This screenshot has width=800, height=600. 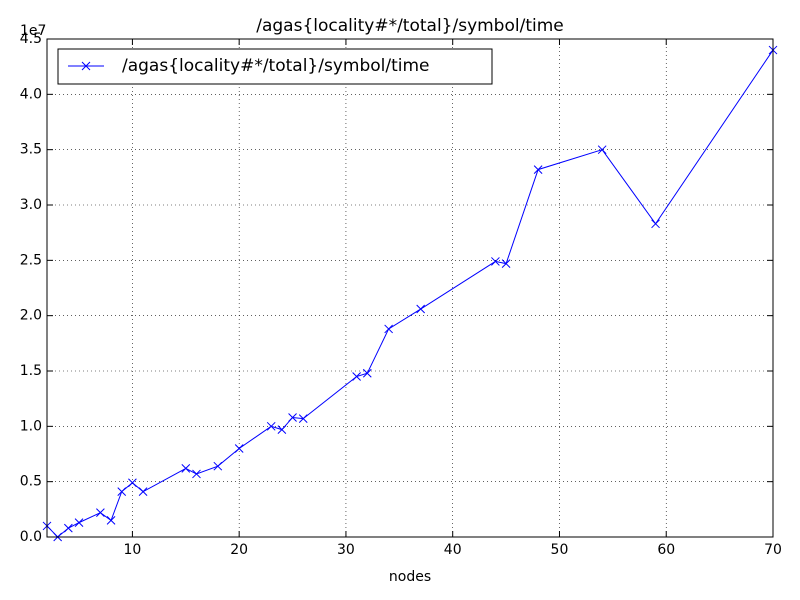 I want to click on x-tick-label: 10, so click(x=132, y=550).